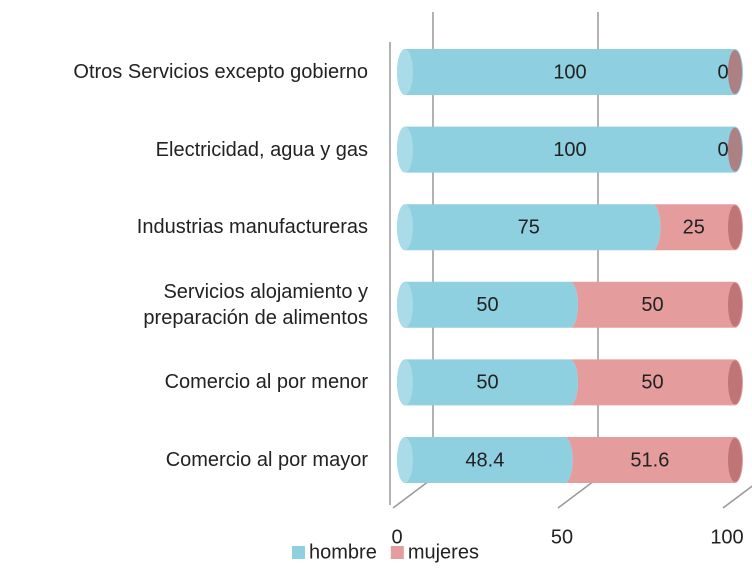  I want to click on data-label: 25, so click(694, 227).